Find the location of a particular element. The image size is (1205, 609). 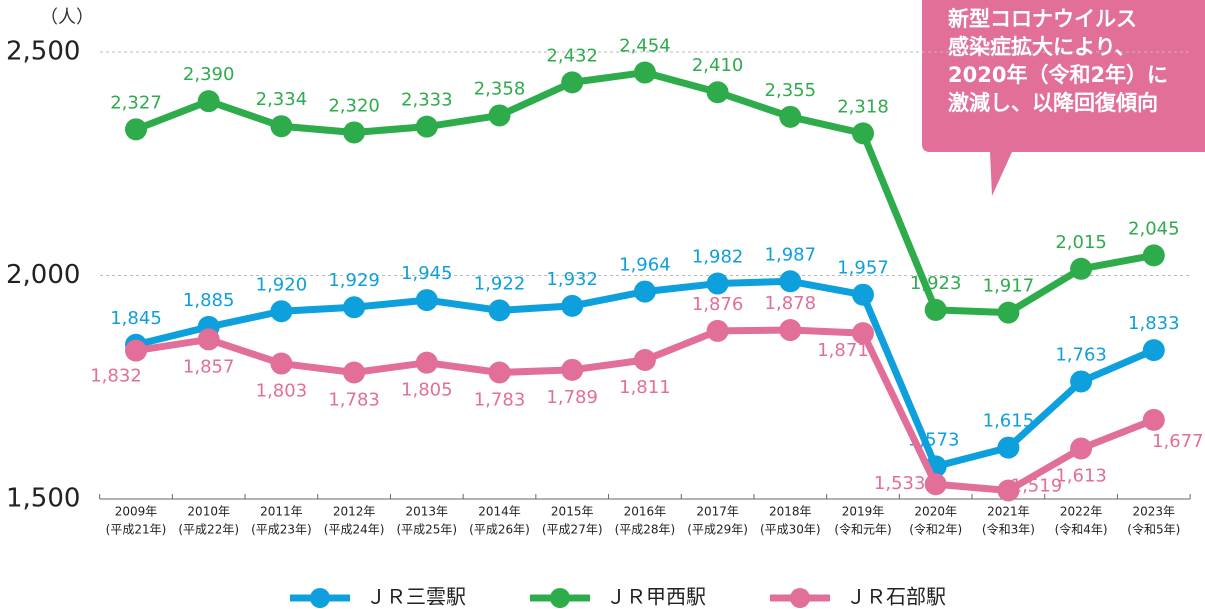

y-tick-label: 1,500 is located at coordinates (43, 499).